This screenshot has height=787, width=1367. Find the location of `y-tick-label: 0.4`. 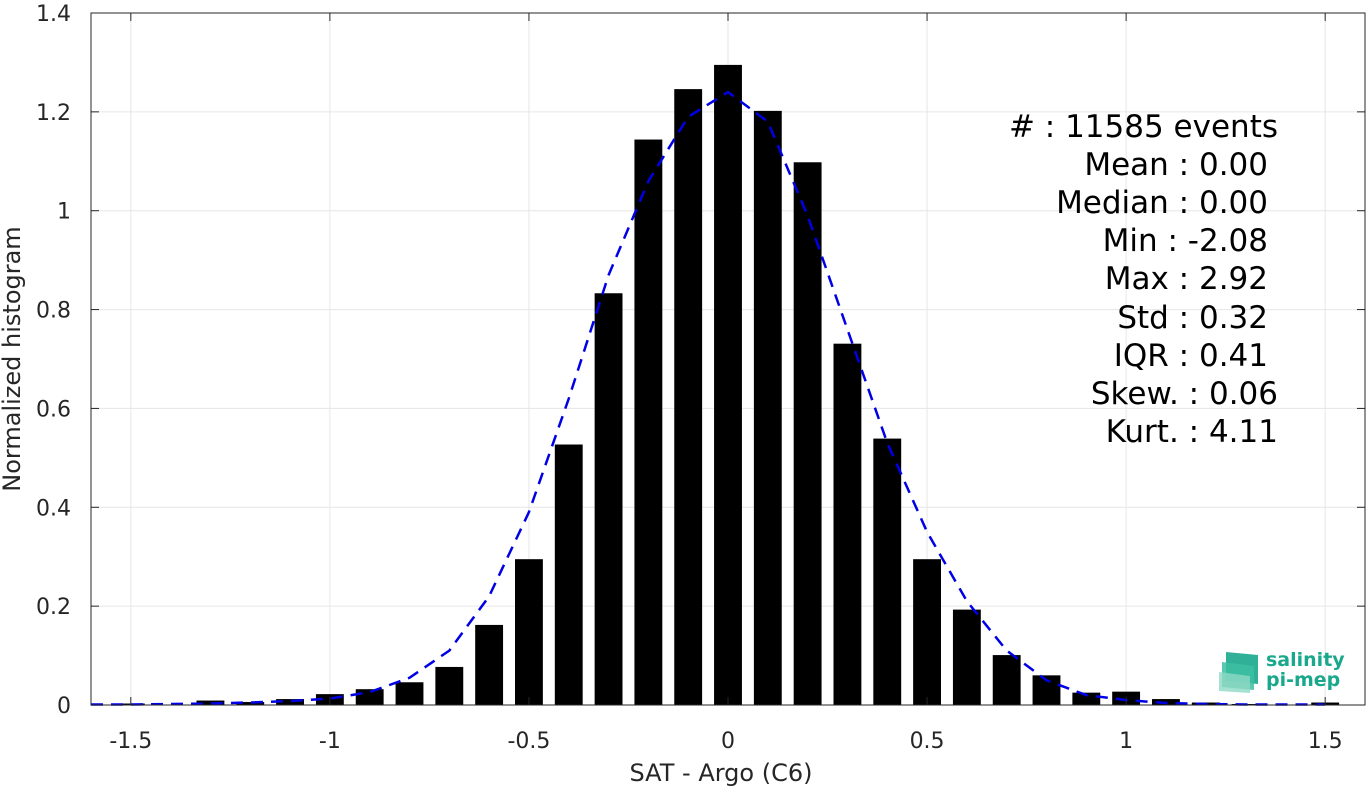

y-tick-label: 0.4 is located at coordinates (53, 508).